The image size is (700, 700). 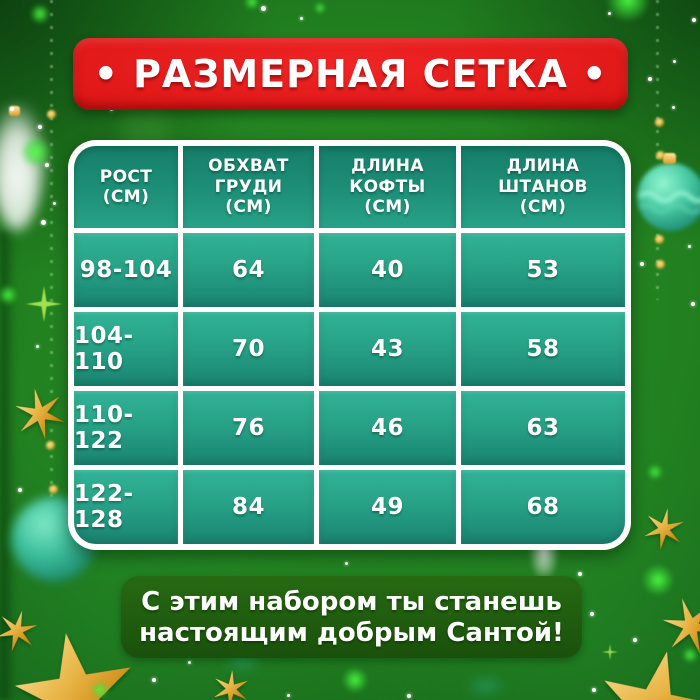 What do you see at coordinates (126, 270) in the screenshot?
I see `table-cell: 98-104` at bounding box center [126, 270].